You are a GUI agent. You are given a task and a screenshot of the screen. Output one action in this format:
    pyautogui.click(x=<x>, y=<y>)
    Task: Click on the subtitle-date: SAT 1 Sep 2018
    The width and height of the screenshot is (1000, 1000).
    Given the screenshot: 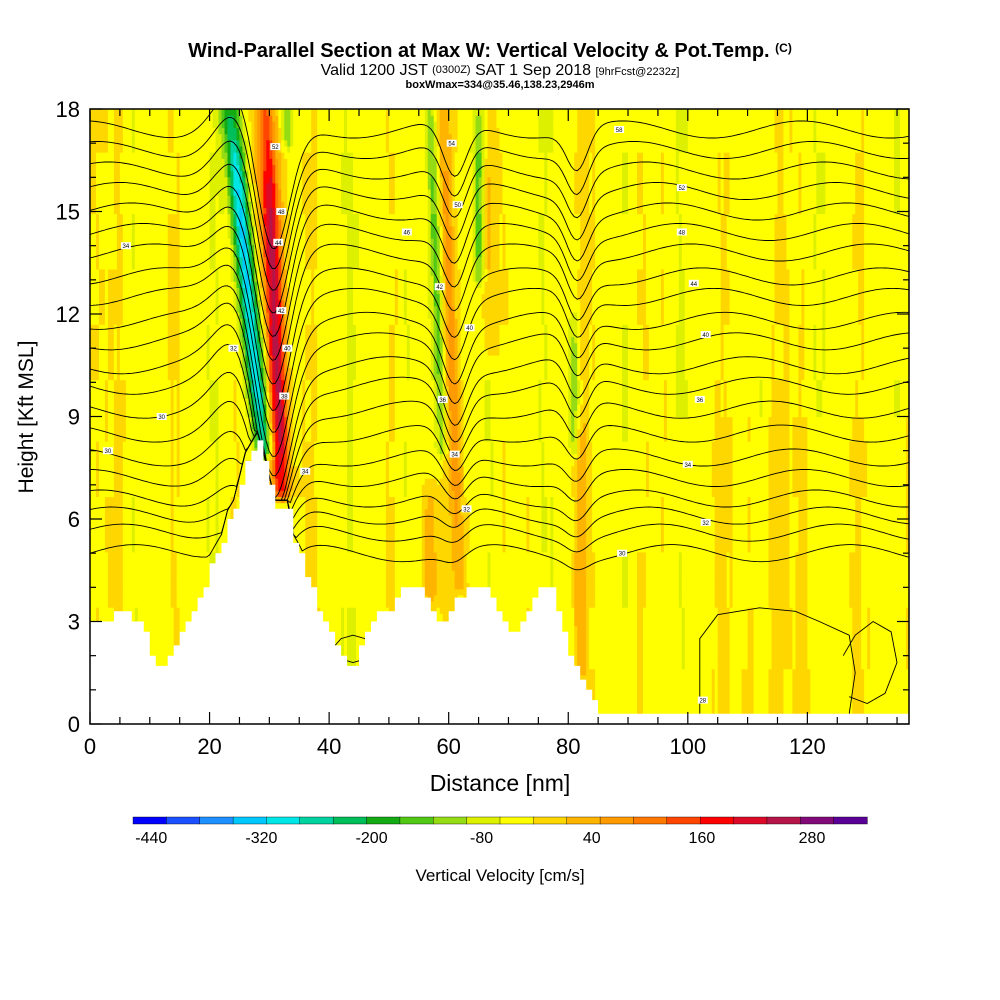 What is the action you would take?
    pyautogui.click(x=533, y=70)
    